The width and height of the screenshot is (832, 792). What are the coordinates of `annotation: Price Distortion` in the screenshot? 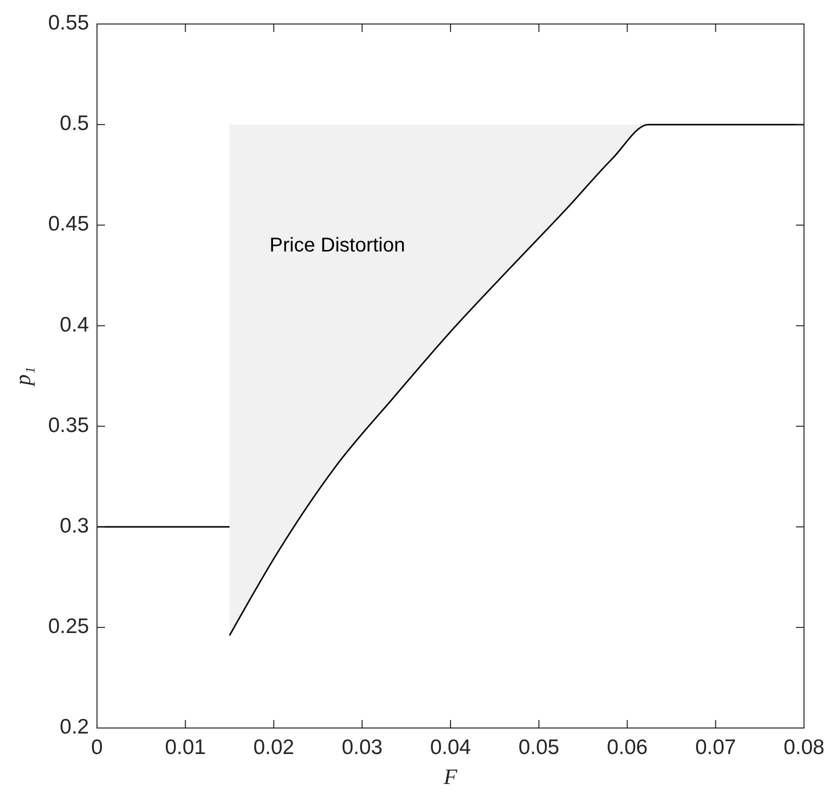 It's located at (338, 245).